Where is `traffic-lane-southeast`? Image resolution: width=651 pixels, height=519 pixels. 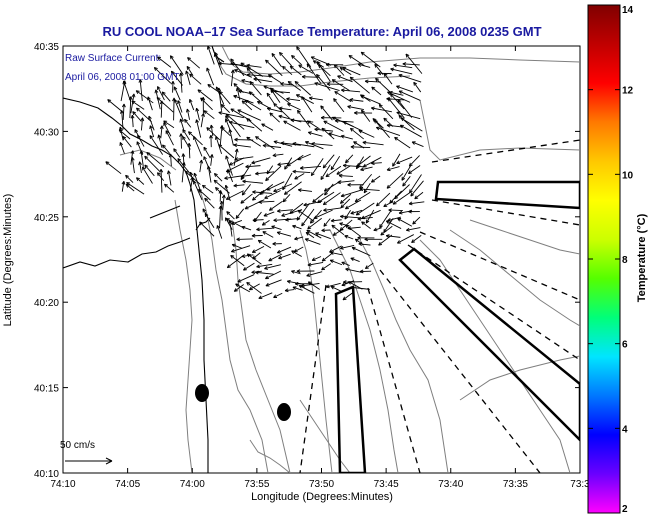 traffic-lane-southeast is located at coordinates (489, 344).